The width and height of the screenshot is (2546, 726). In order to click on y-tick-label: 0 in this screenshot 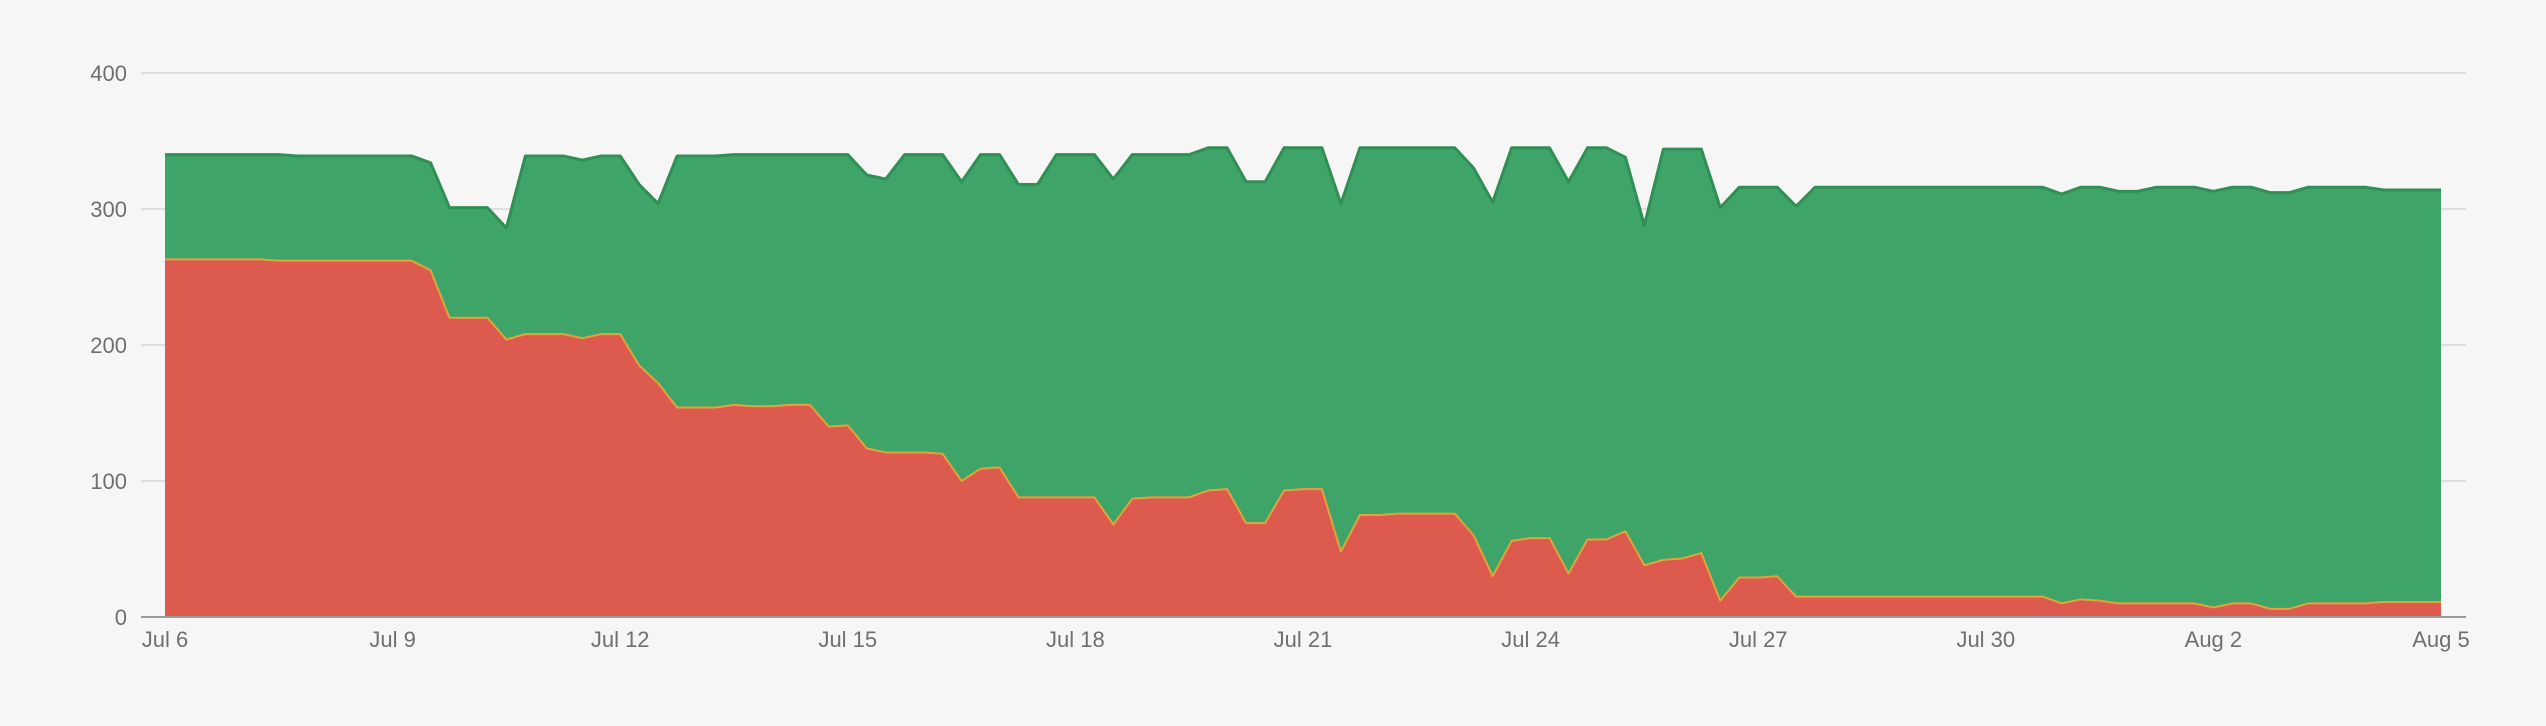, I will do `click(121, 617)`.